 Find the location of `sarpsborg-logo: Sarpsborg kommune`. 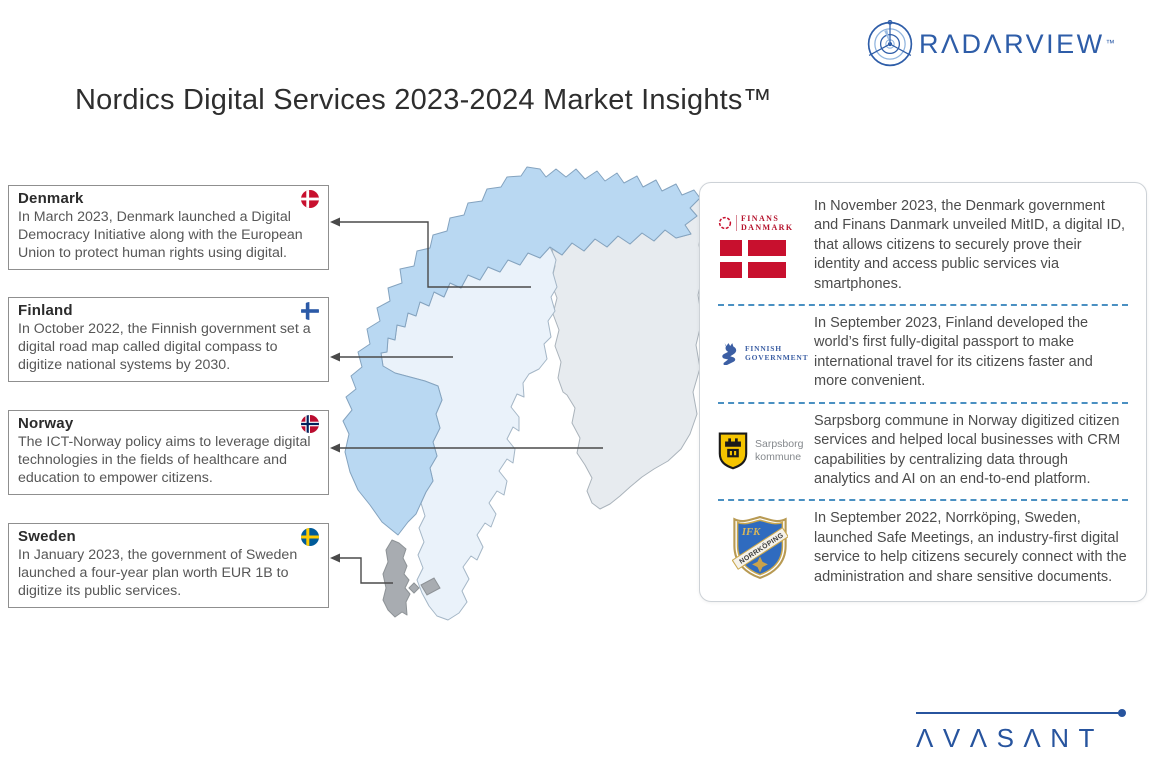

sarpsborg-logo: Sarpsborg kommune is located at coordinates (761, 451).